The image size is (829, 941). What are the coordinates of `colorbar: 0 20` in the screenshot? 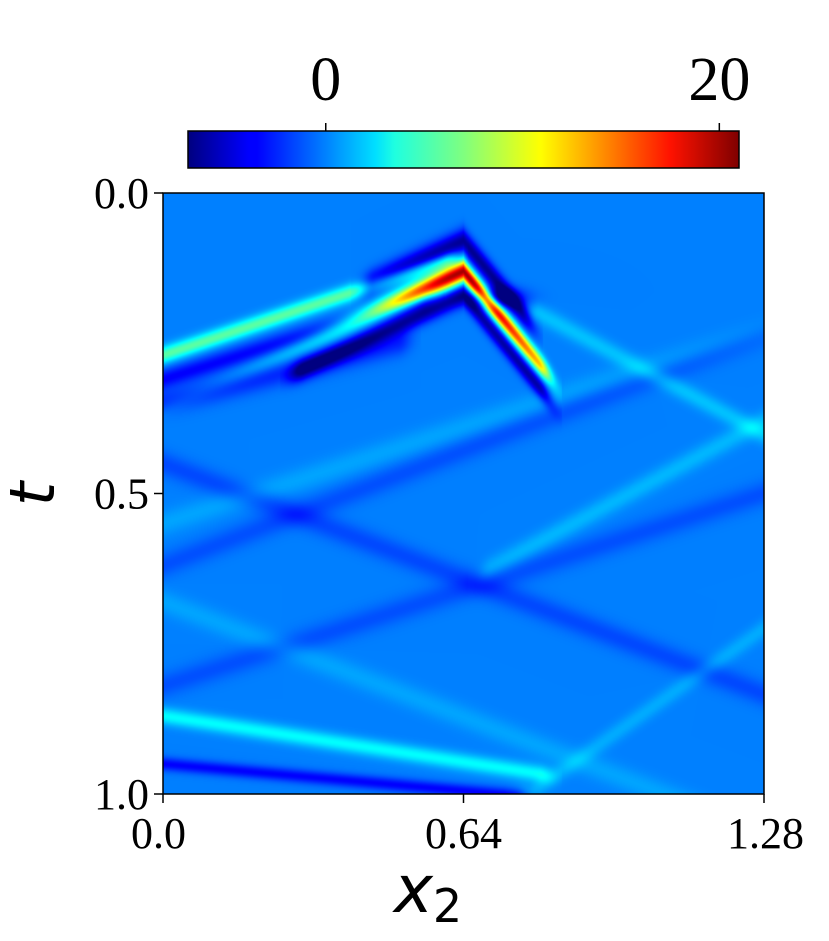 It's located at (468, 107).